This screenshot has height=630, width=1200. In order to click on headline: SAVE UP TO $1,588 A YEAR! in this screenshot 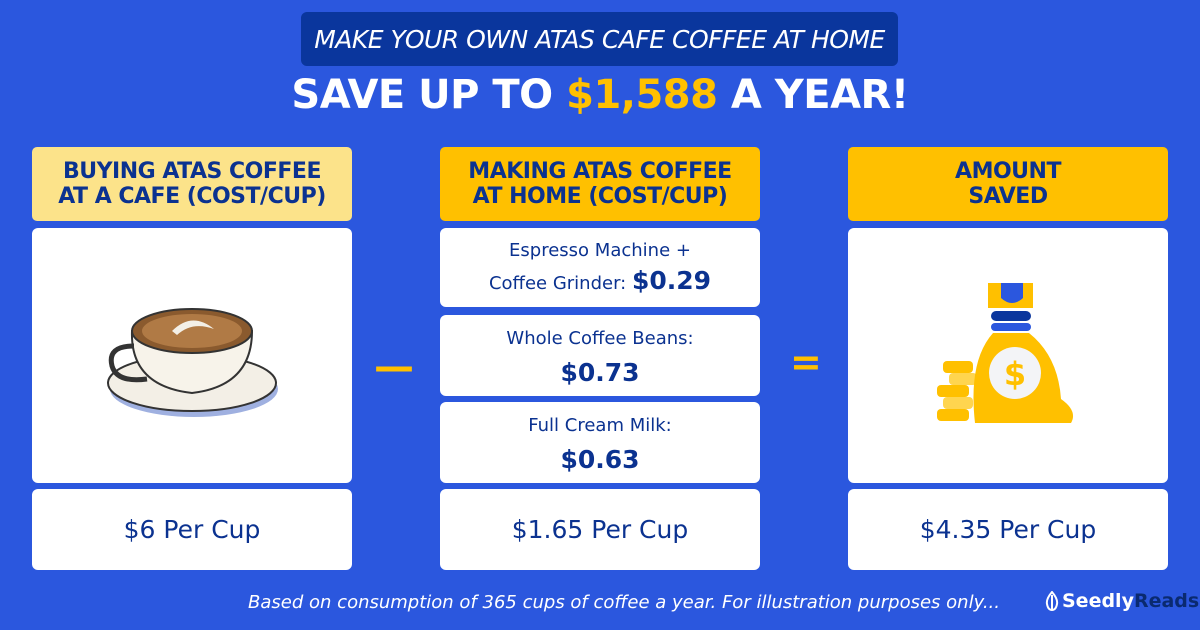, I will do `click(600, 95)`.